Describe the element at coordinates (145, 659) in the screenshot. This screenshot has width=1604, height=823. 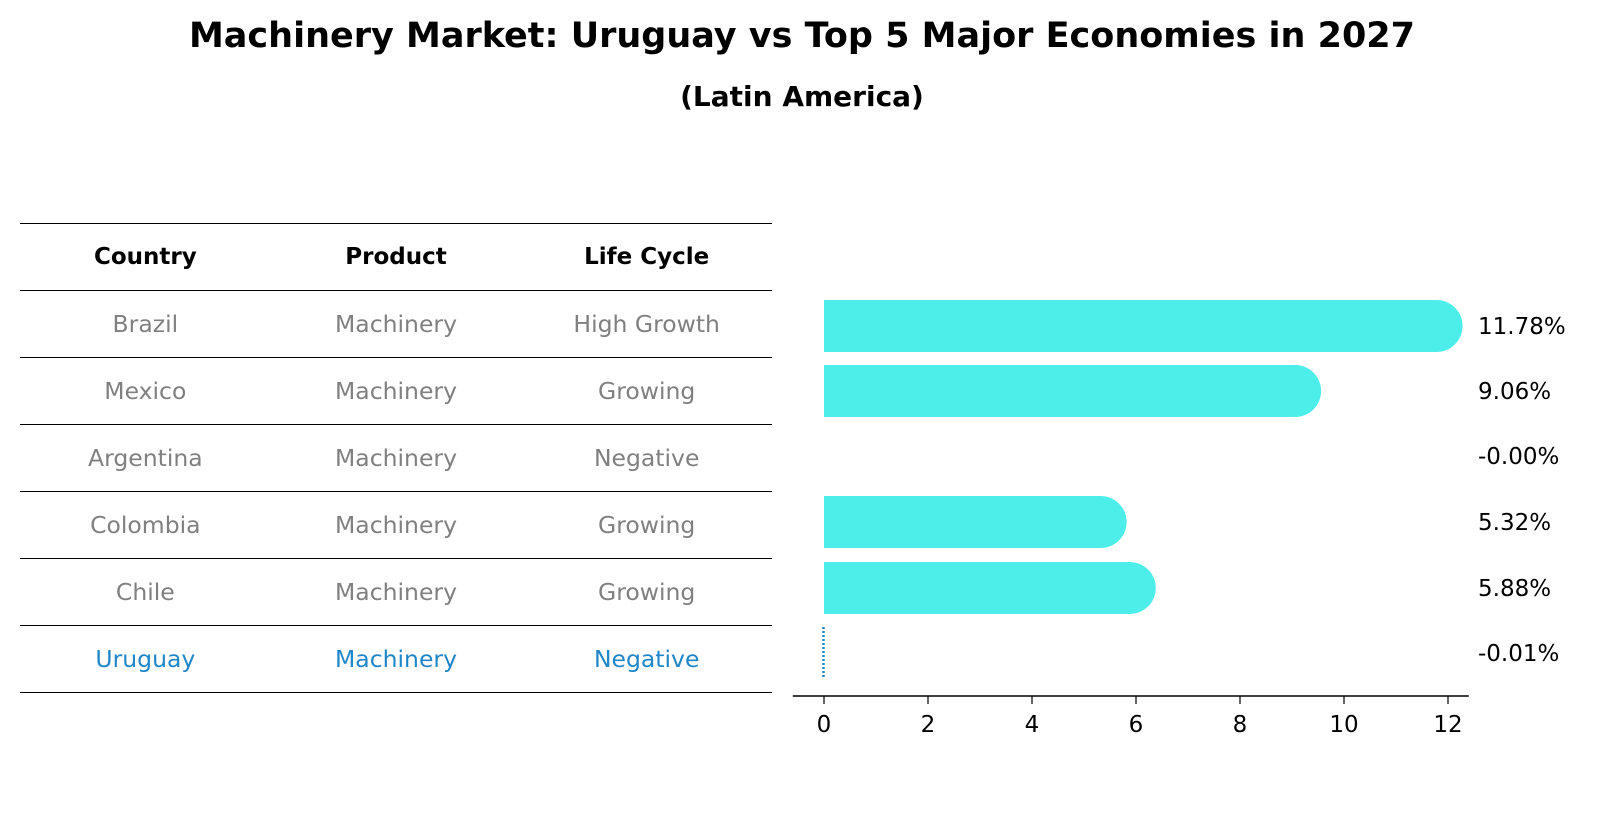
I see `cell-country: Uruguay` at that location.